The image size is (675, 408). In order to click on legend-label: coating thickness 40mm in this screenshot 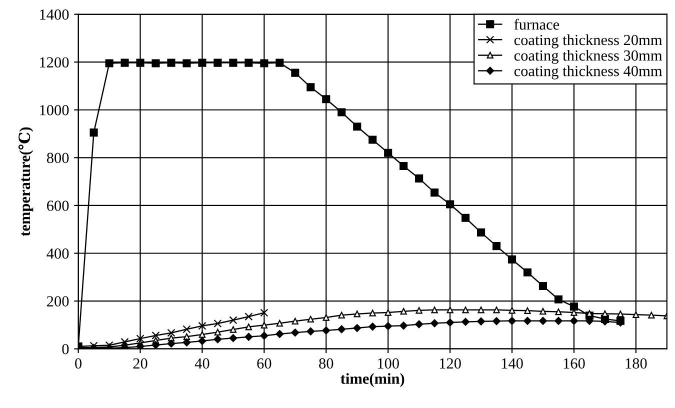, I will do `click(588, 72)`.